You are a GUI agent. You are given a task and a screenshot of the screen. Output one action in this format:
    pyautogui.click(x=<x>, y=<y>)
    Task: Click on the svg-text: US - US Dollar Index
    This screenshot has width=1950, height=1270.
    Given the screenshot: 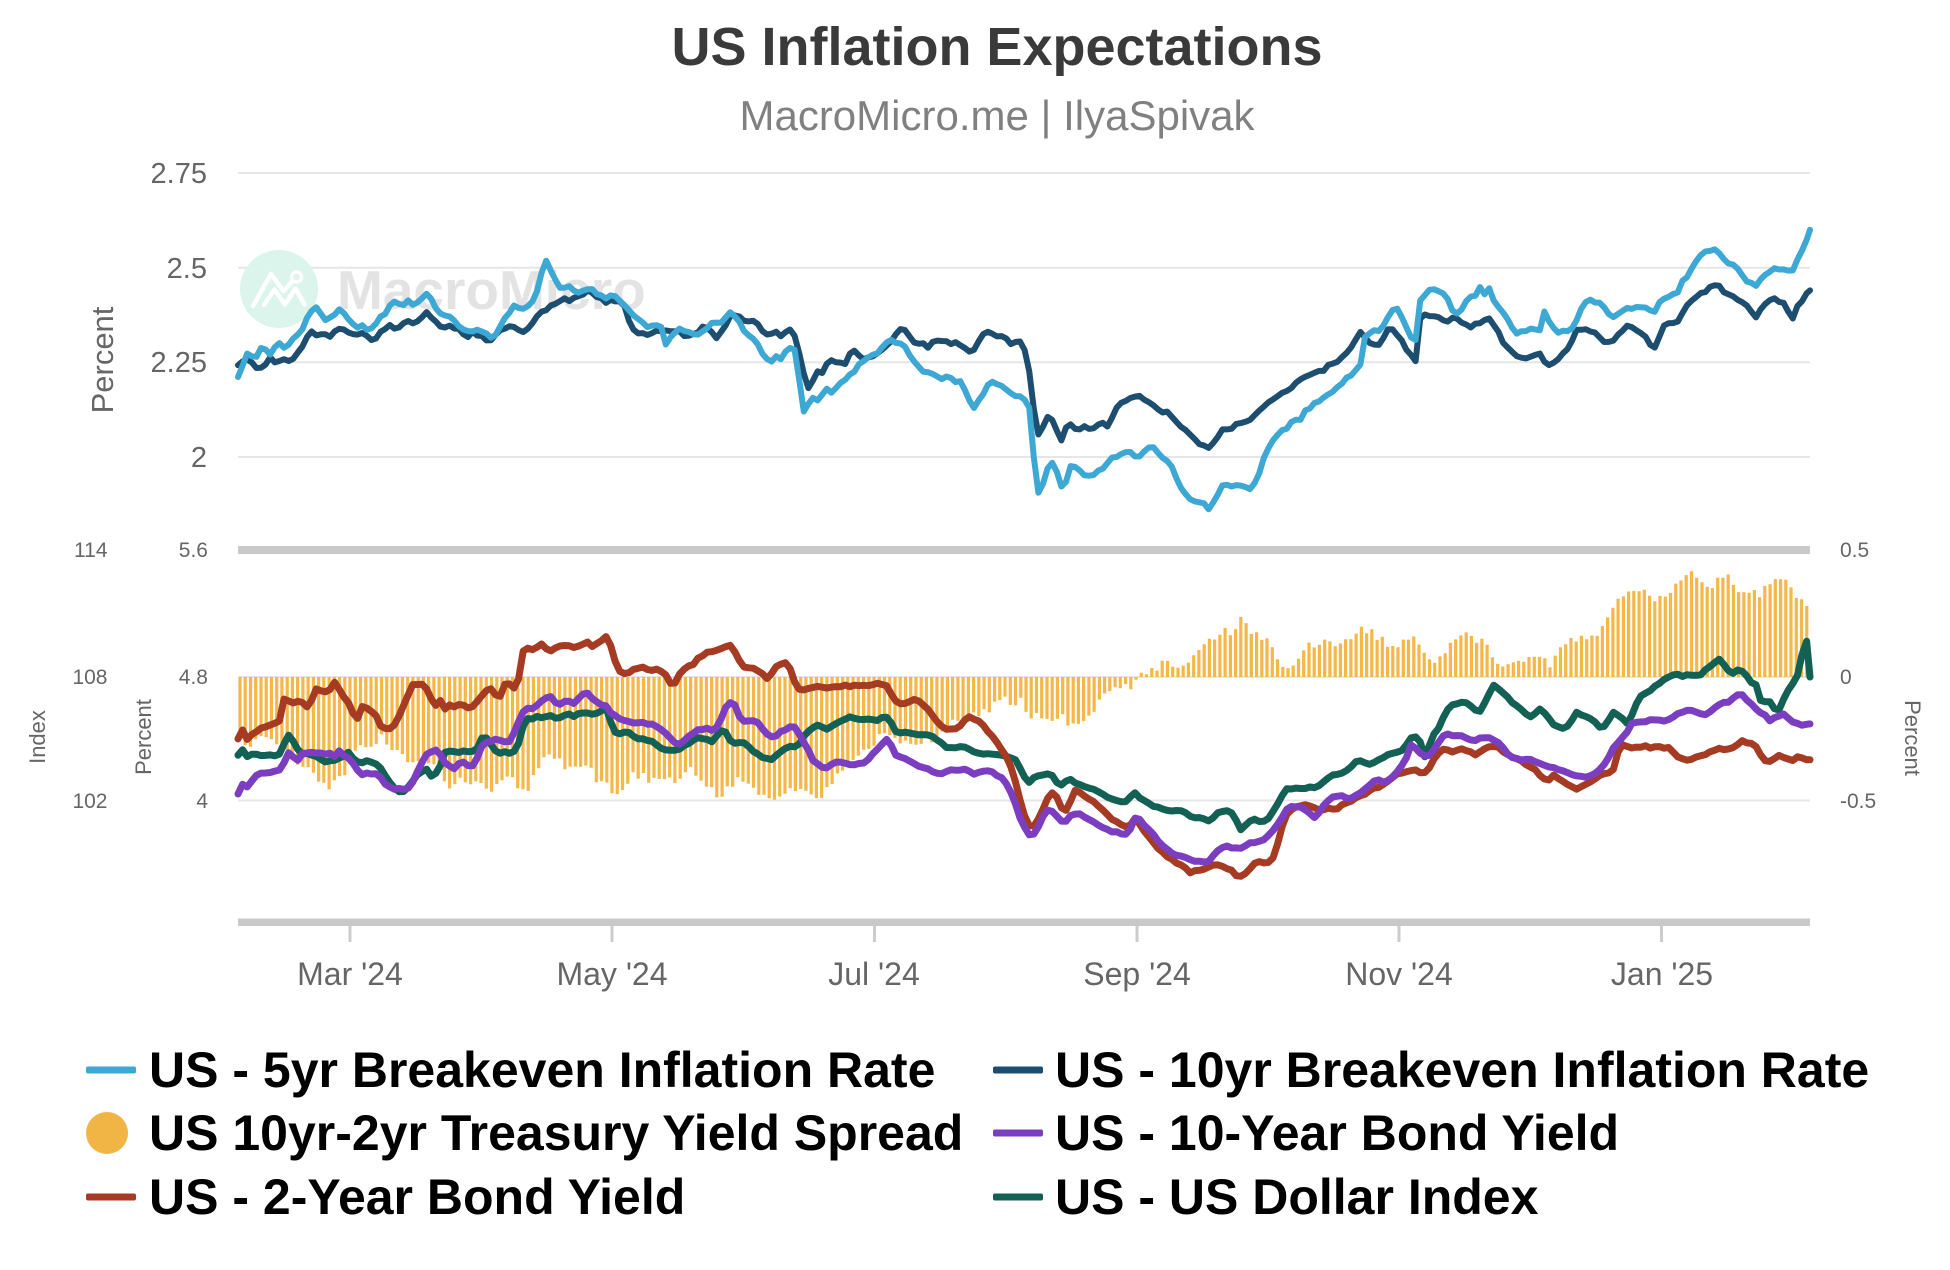 What is the action you would take?
    pyautogui.click(x=1297, y=1197)
    